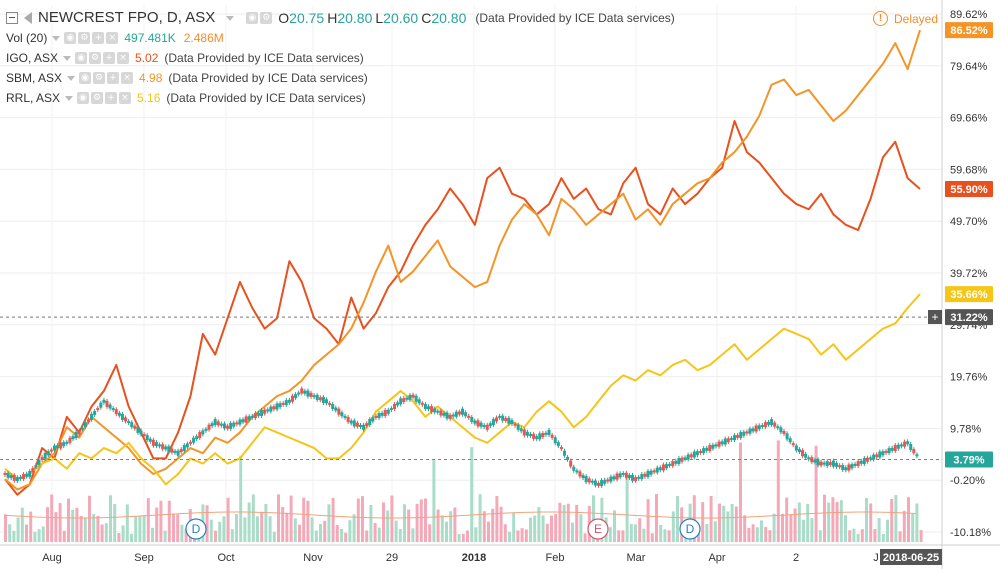 Image resolution: width=1000 pixels, height=569 pixels. Describe the element at coordinates (34, 78) in the screenshot. I see `comparison-name: SBM, ASX` at that location.